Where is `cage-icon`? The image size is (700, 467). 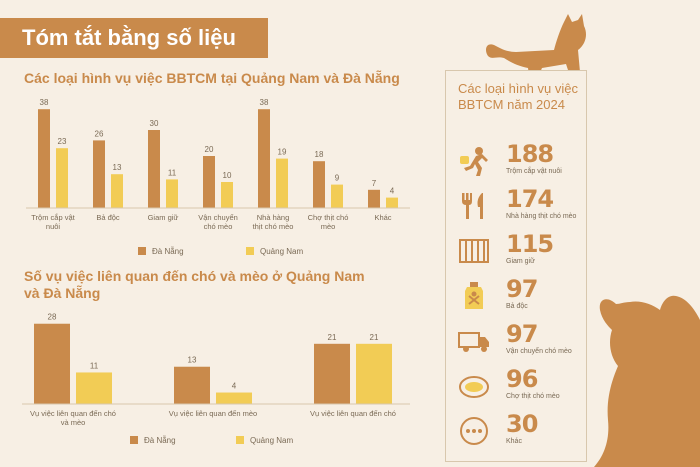
cage-icon is located at coordinates (474, 251).